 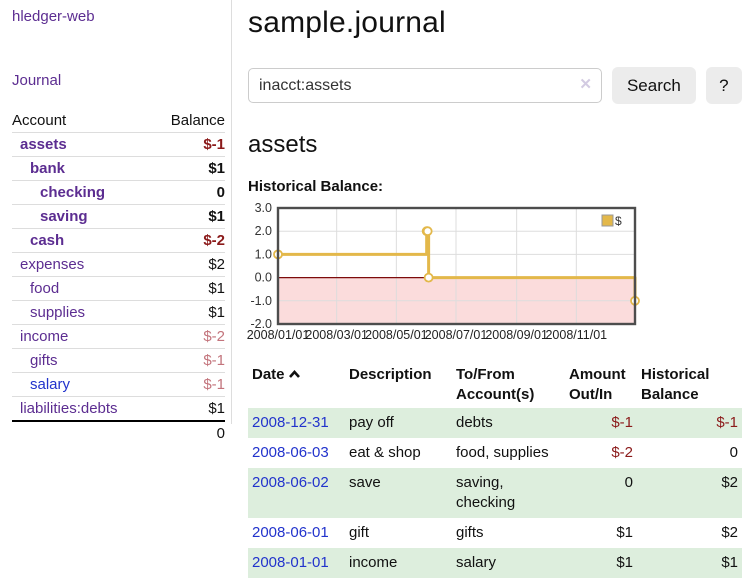 I want to click on transaction-date-link: 2008-06-03, so click(x=290, y=452).